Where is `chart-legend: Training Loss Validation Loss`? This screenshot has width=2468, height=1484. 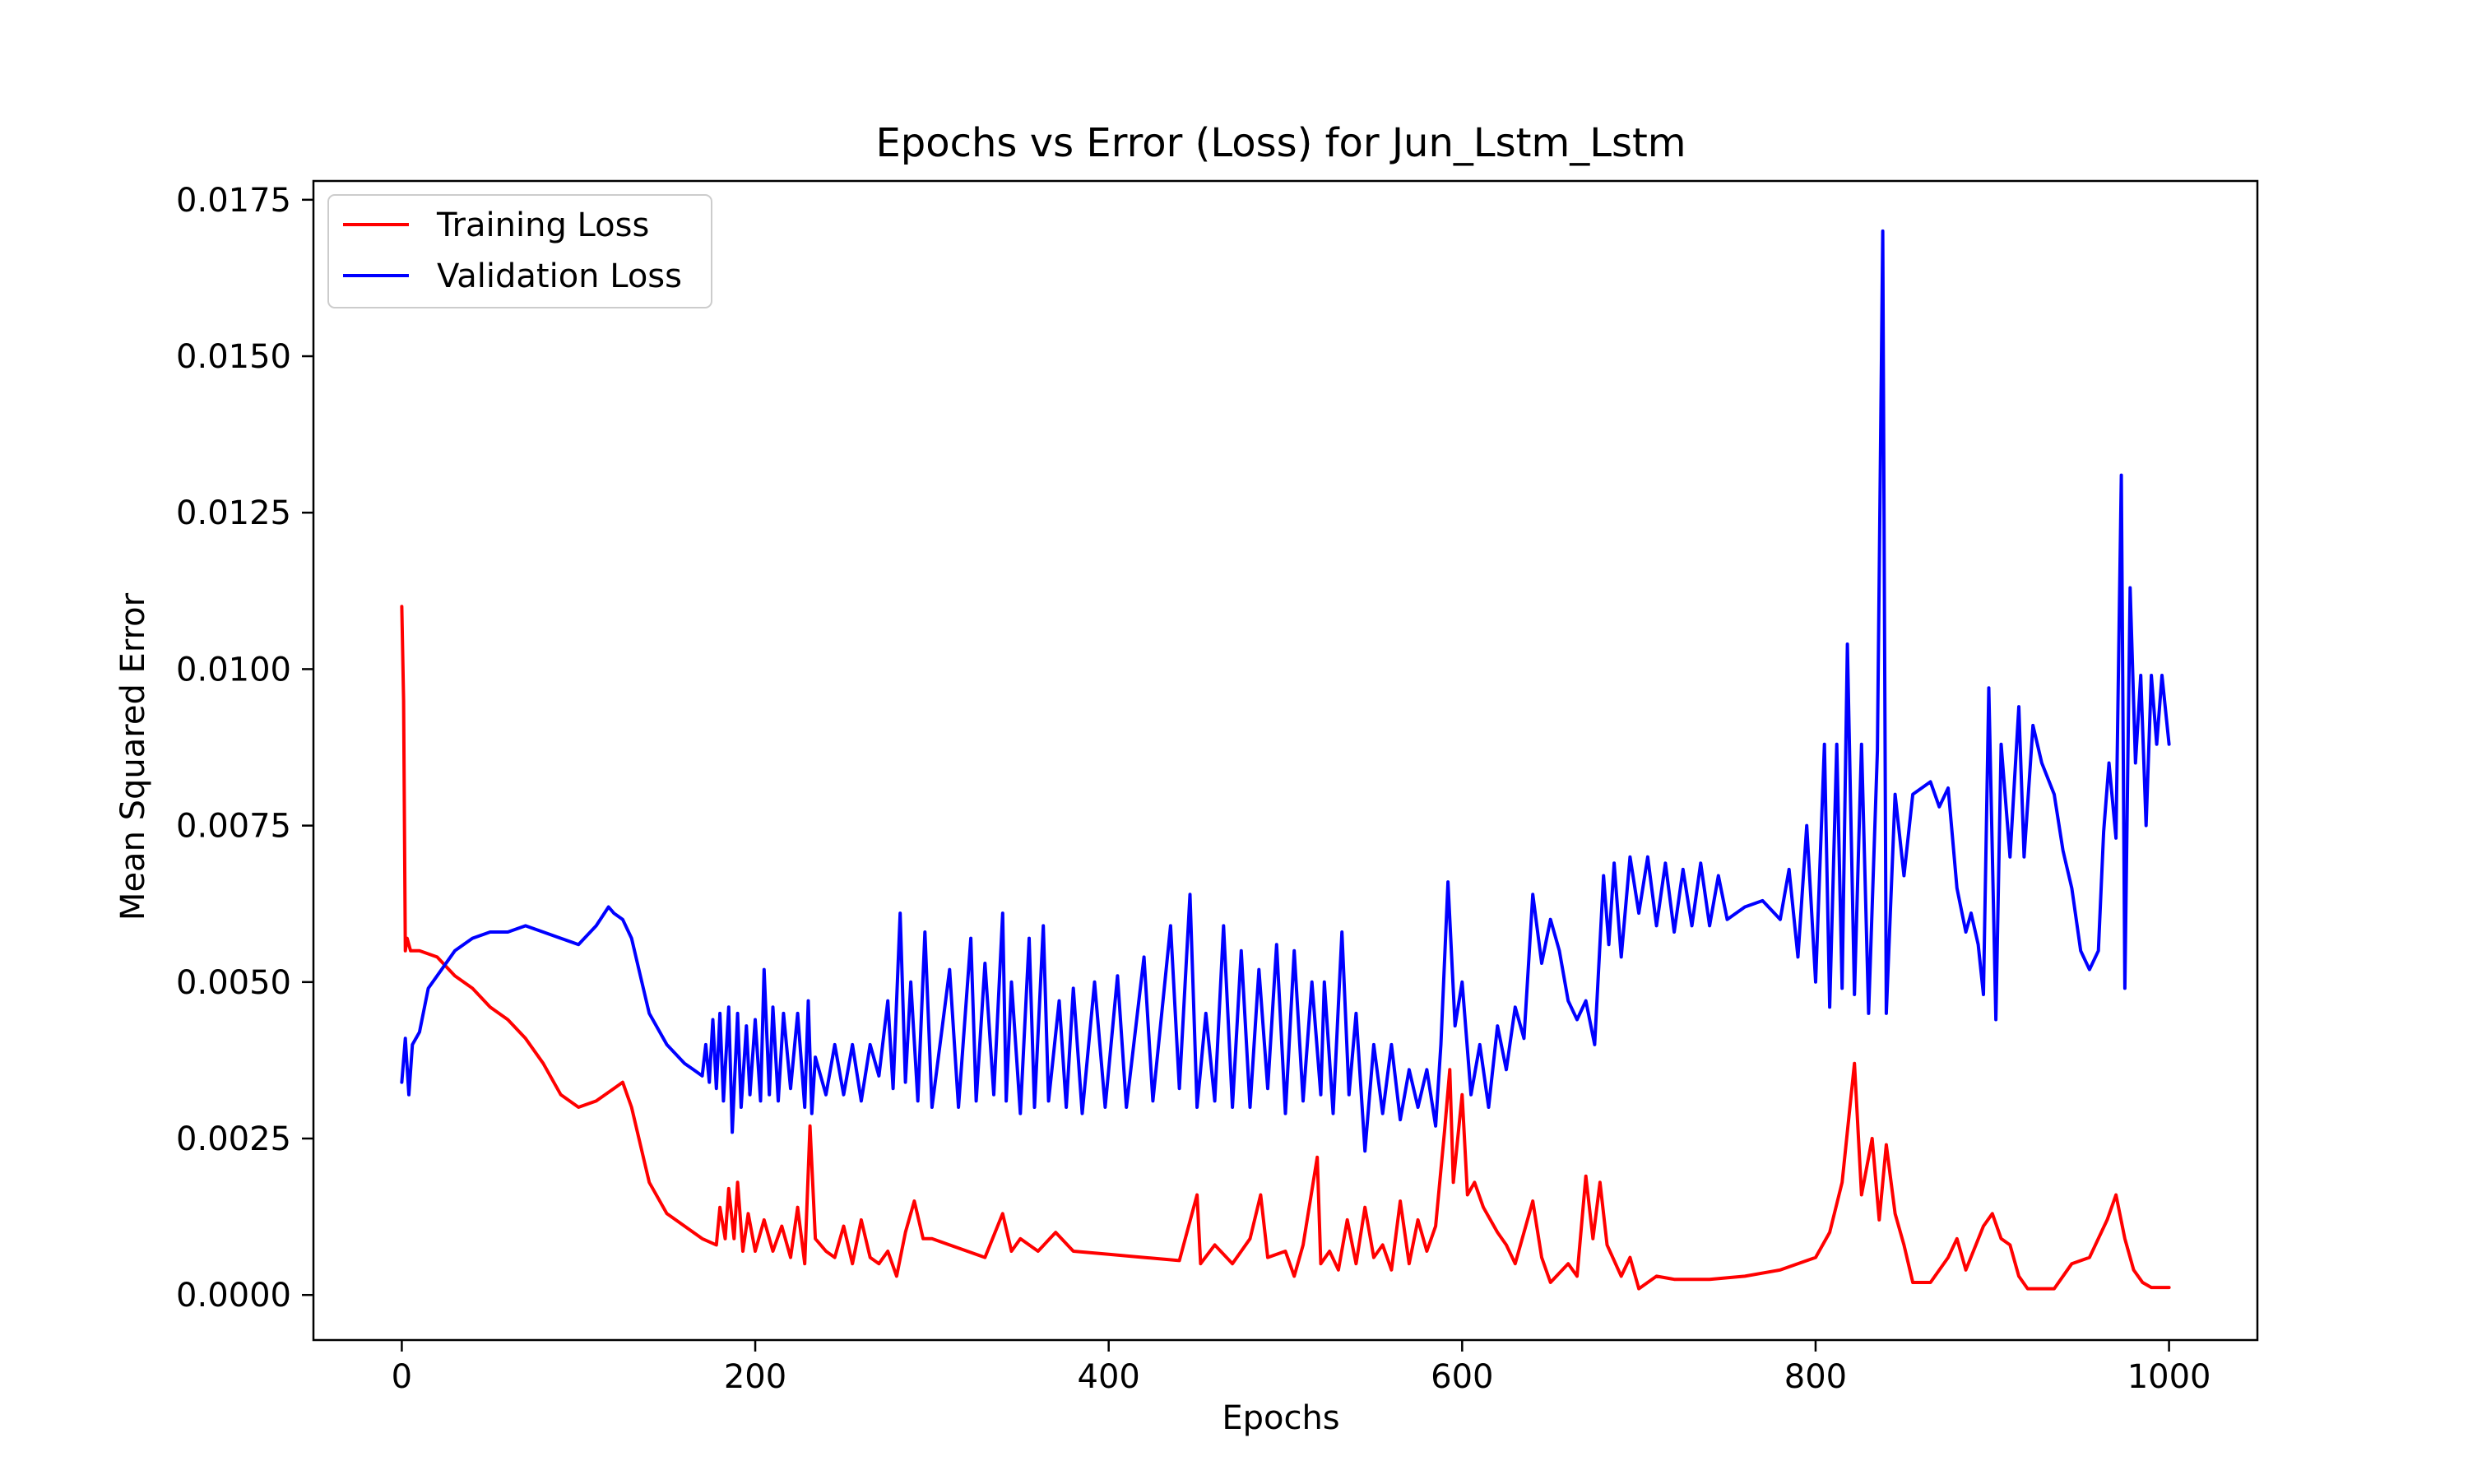 chart-legend: Training Loss Validation Loss is located at coordinates (519, 251).